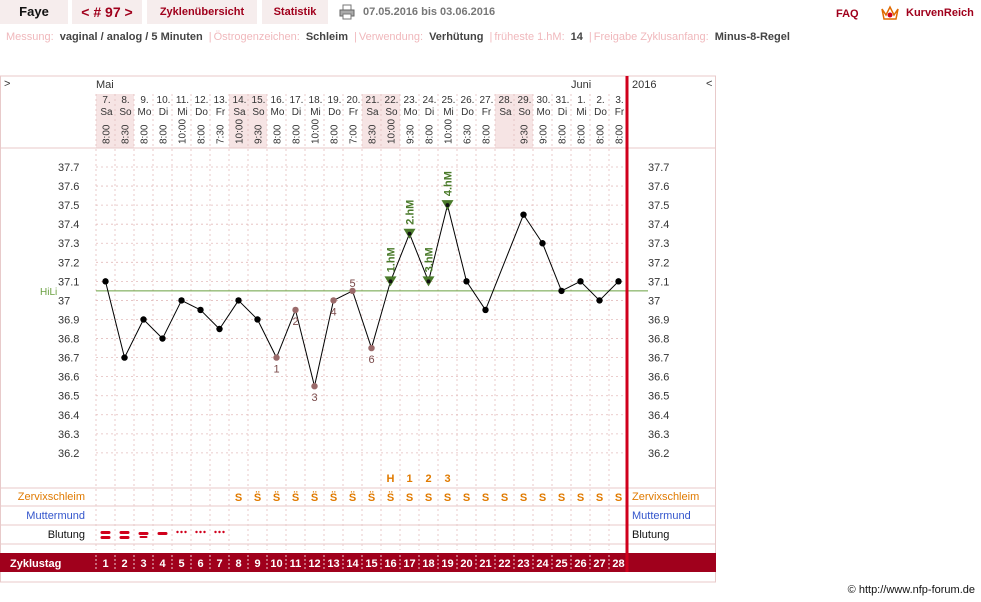 The image size is (981, 602). Describe the element at coordinates (48, 292) in the screenshot. I see `coverline-label: HiLi` at that location.